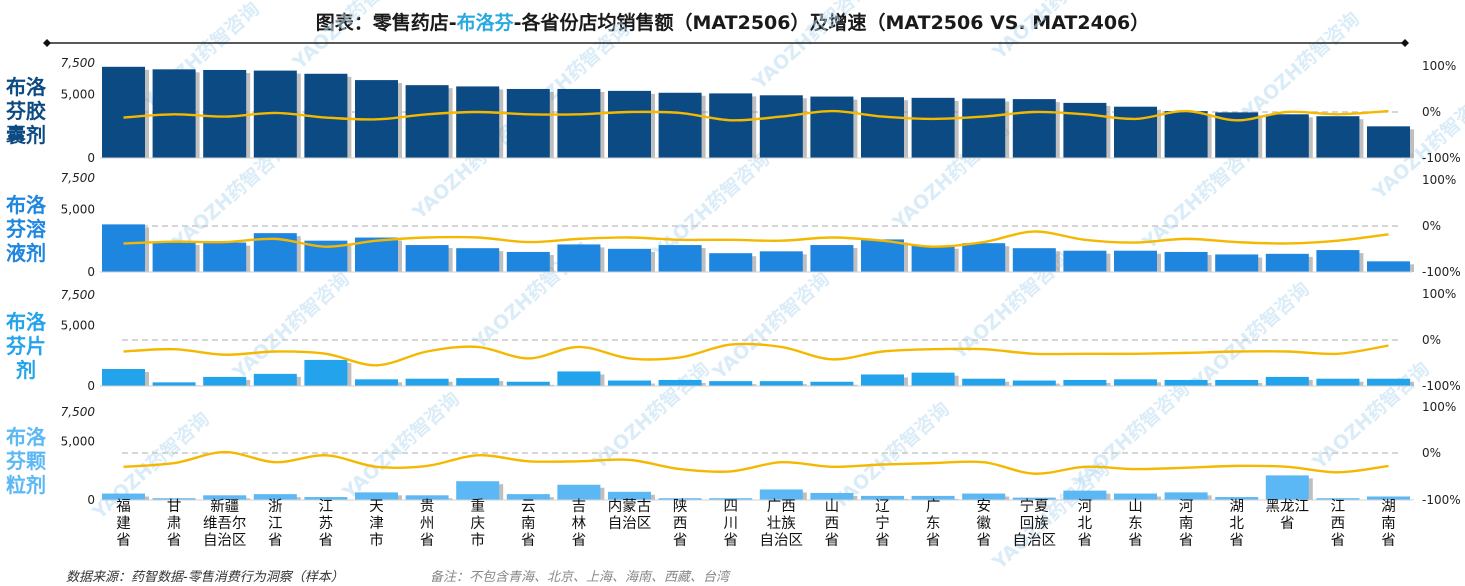  What do you see at coordinates (832, 524) in the screenshot?
I see `category-label: 山 西 省` at bounding box center [832, 524].